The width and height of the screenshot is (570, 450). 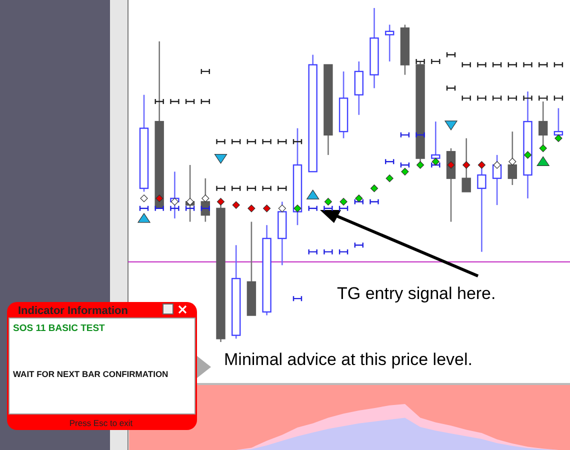 I want to click on annotation: TG entry signal here., so click(x=416, y=293).